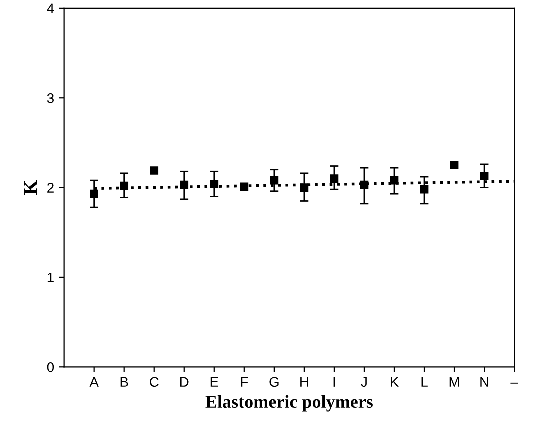 The image size is (536, 422). I want to click on x-tick-label: F, so click(244, 382).